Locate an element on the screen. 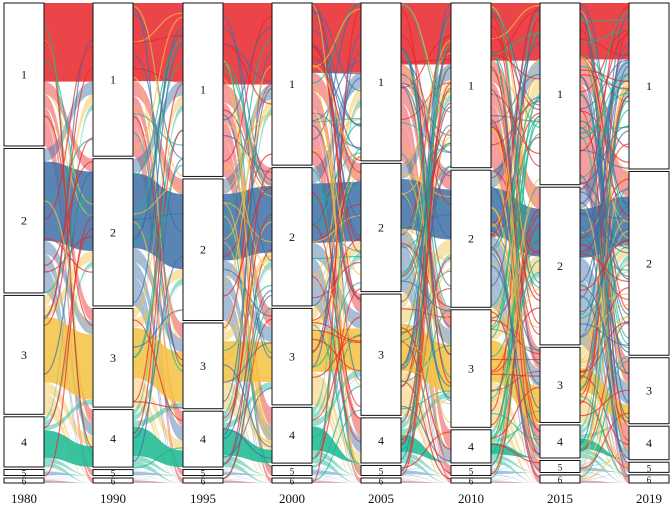 This screenshot has height=513, width=671. cluster-label: 6 is located at coordinates (113, 482).